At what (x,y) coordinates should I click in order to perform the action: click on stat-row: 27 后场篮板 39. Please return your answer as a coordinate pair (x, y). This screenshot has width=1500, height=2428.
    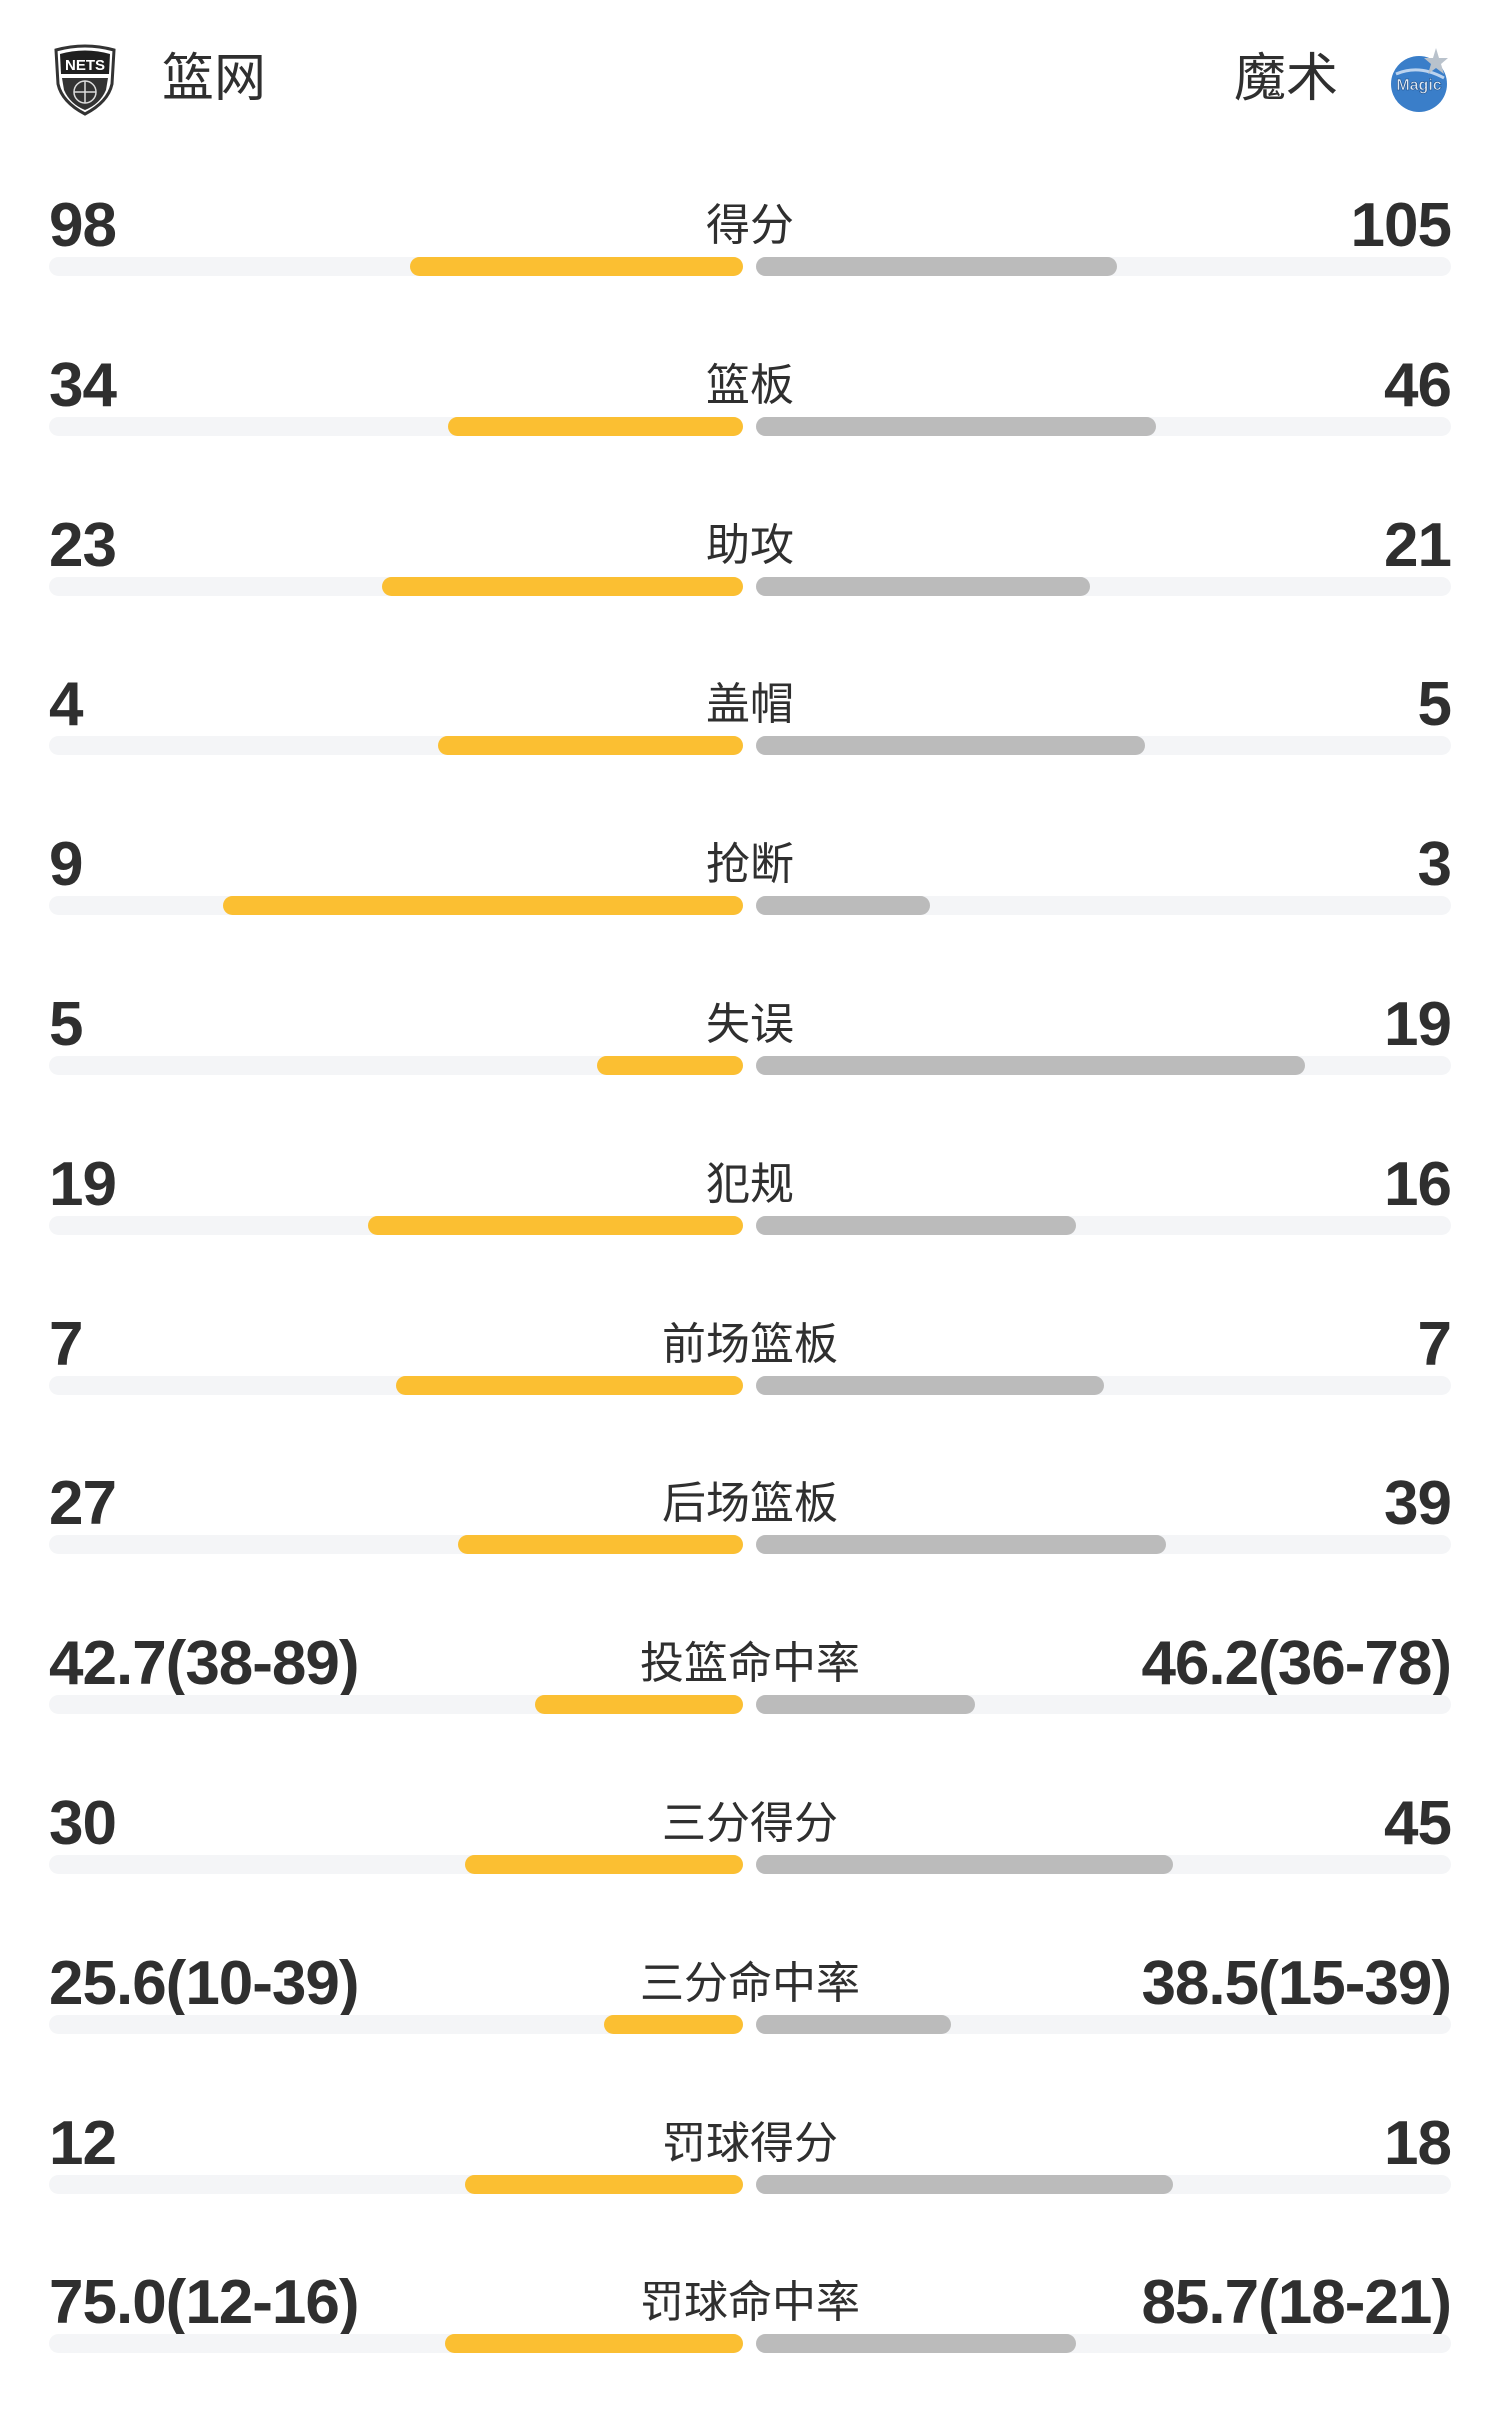
    Looking at the image, I should click on (750, 1549).